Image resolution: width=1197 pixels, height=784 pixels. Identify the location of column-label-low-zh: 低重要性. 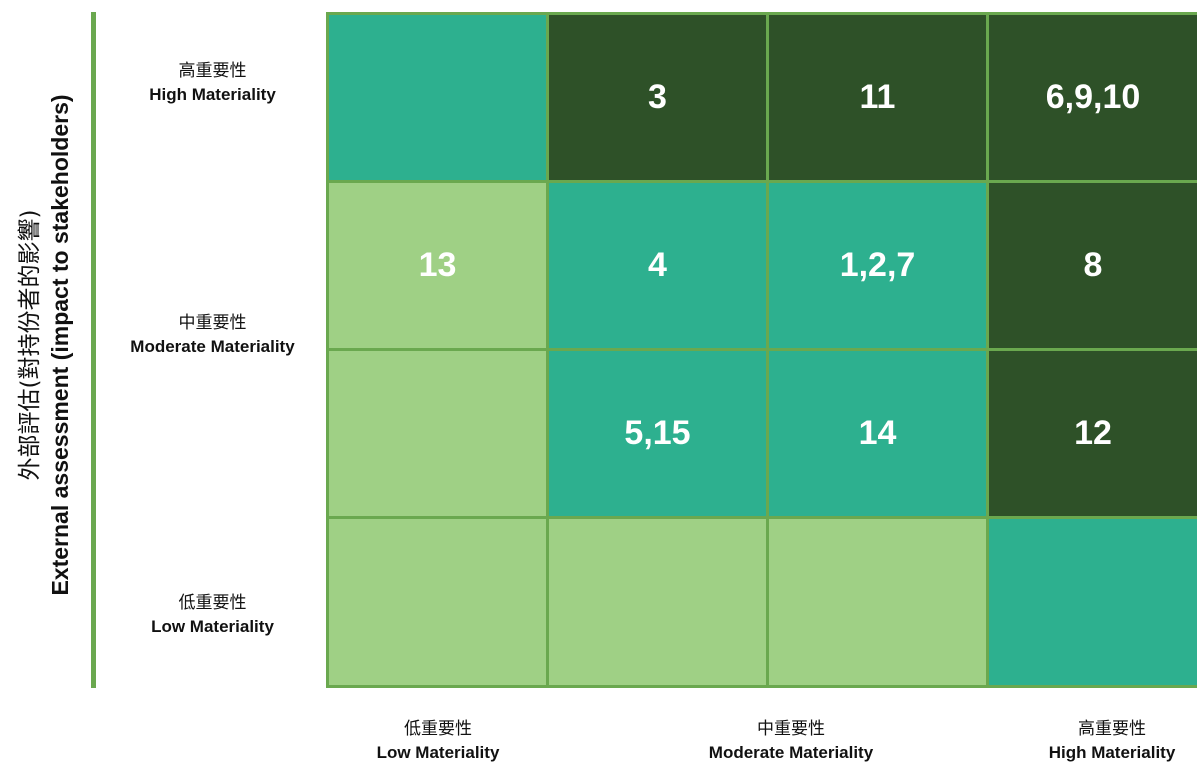
(438, 729).